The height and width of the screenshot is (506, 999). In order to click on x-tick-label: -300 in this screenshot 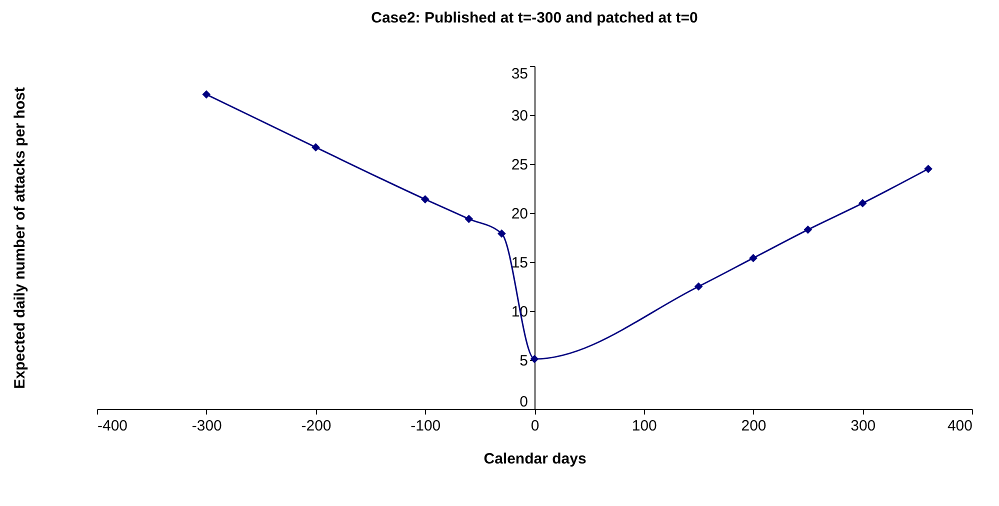, I will do `click(207, 426)`.